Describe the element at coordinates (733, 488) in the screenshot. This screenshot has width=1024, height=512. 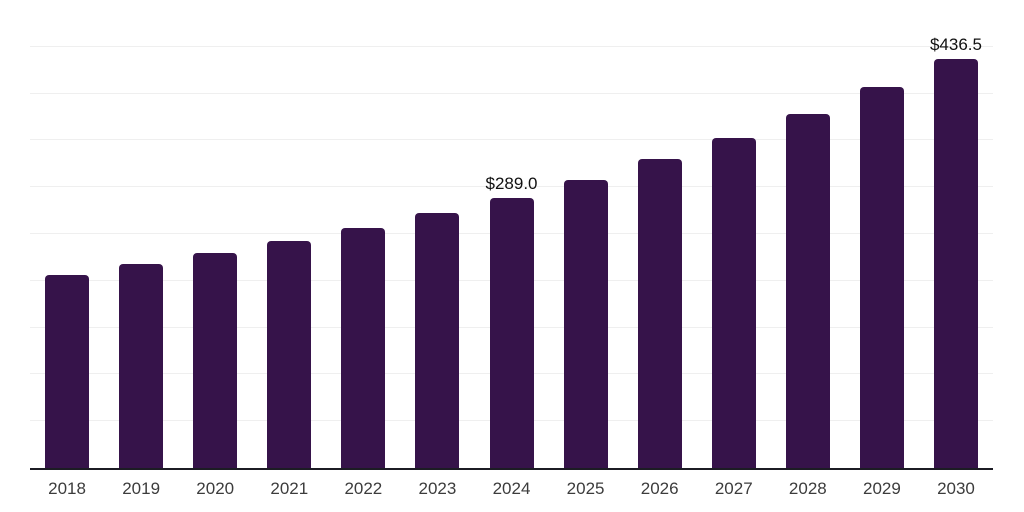
I see `x-tick-label-2027: 2027` at that location.